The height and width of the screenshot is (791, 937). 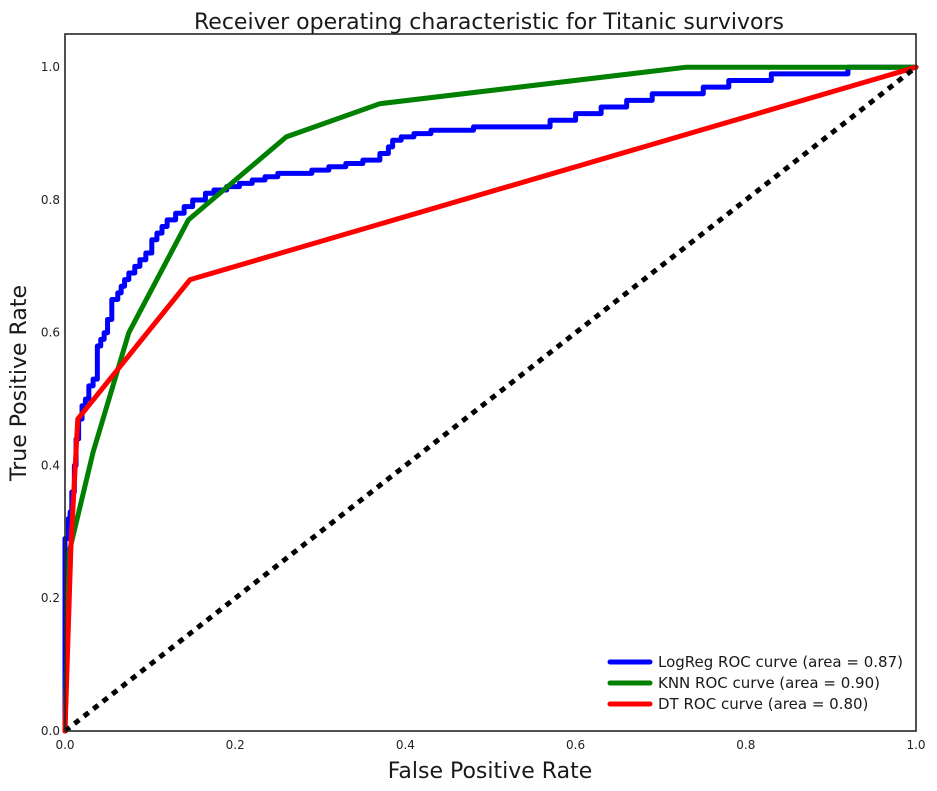 I want to click on legend-label: KNN ROC curve (area = 0.90), so click(x=769, y=683).